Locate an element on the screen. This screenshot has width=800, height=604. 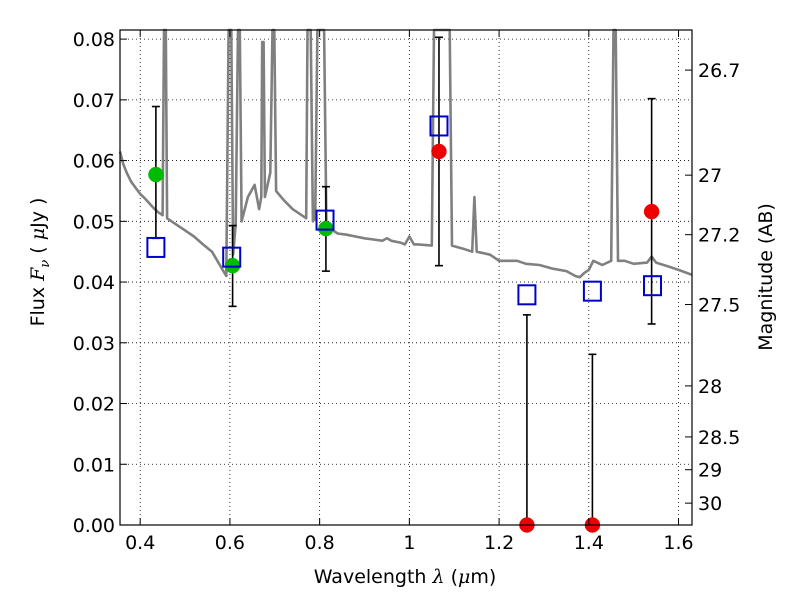
x-tick-label: 1.6 is located at coordinates (678, 543).